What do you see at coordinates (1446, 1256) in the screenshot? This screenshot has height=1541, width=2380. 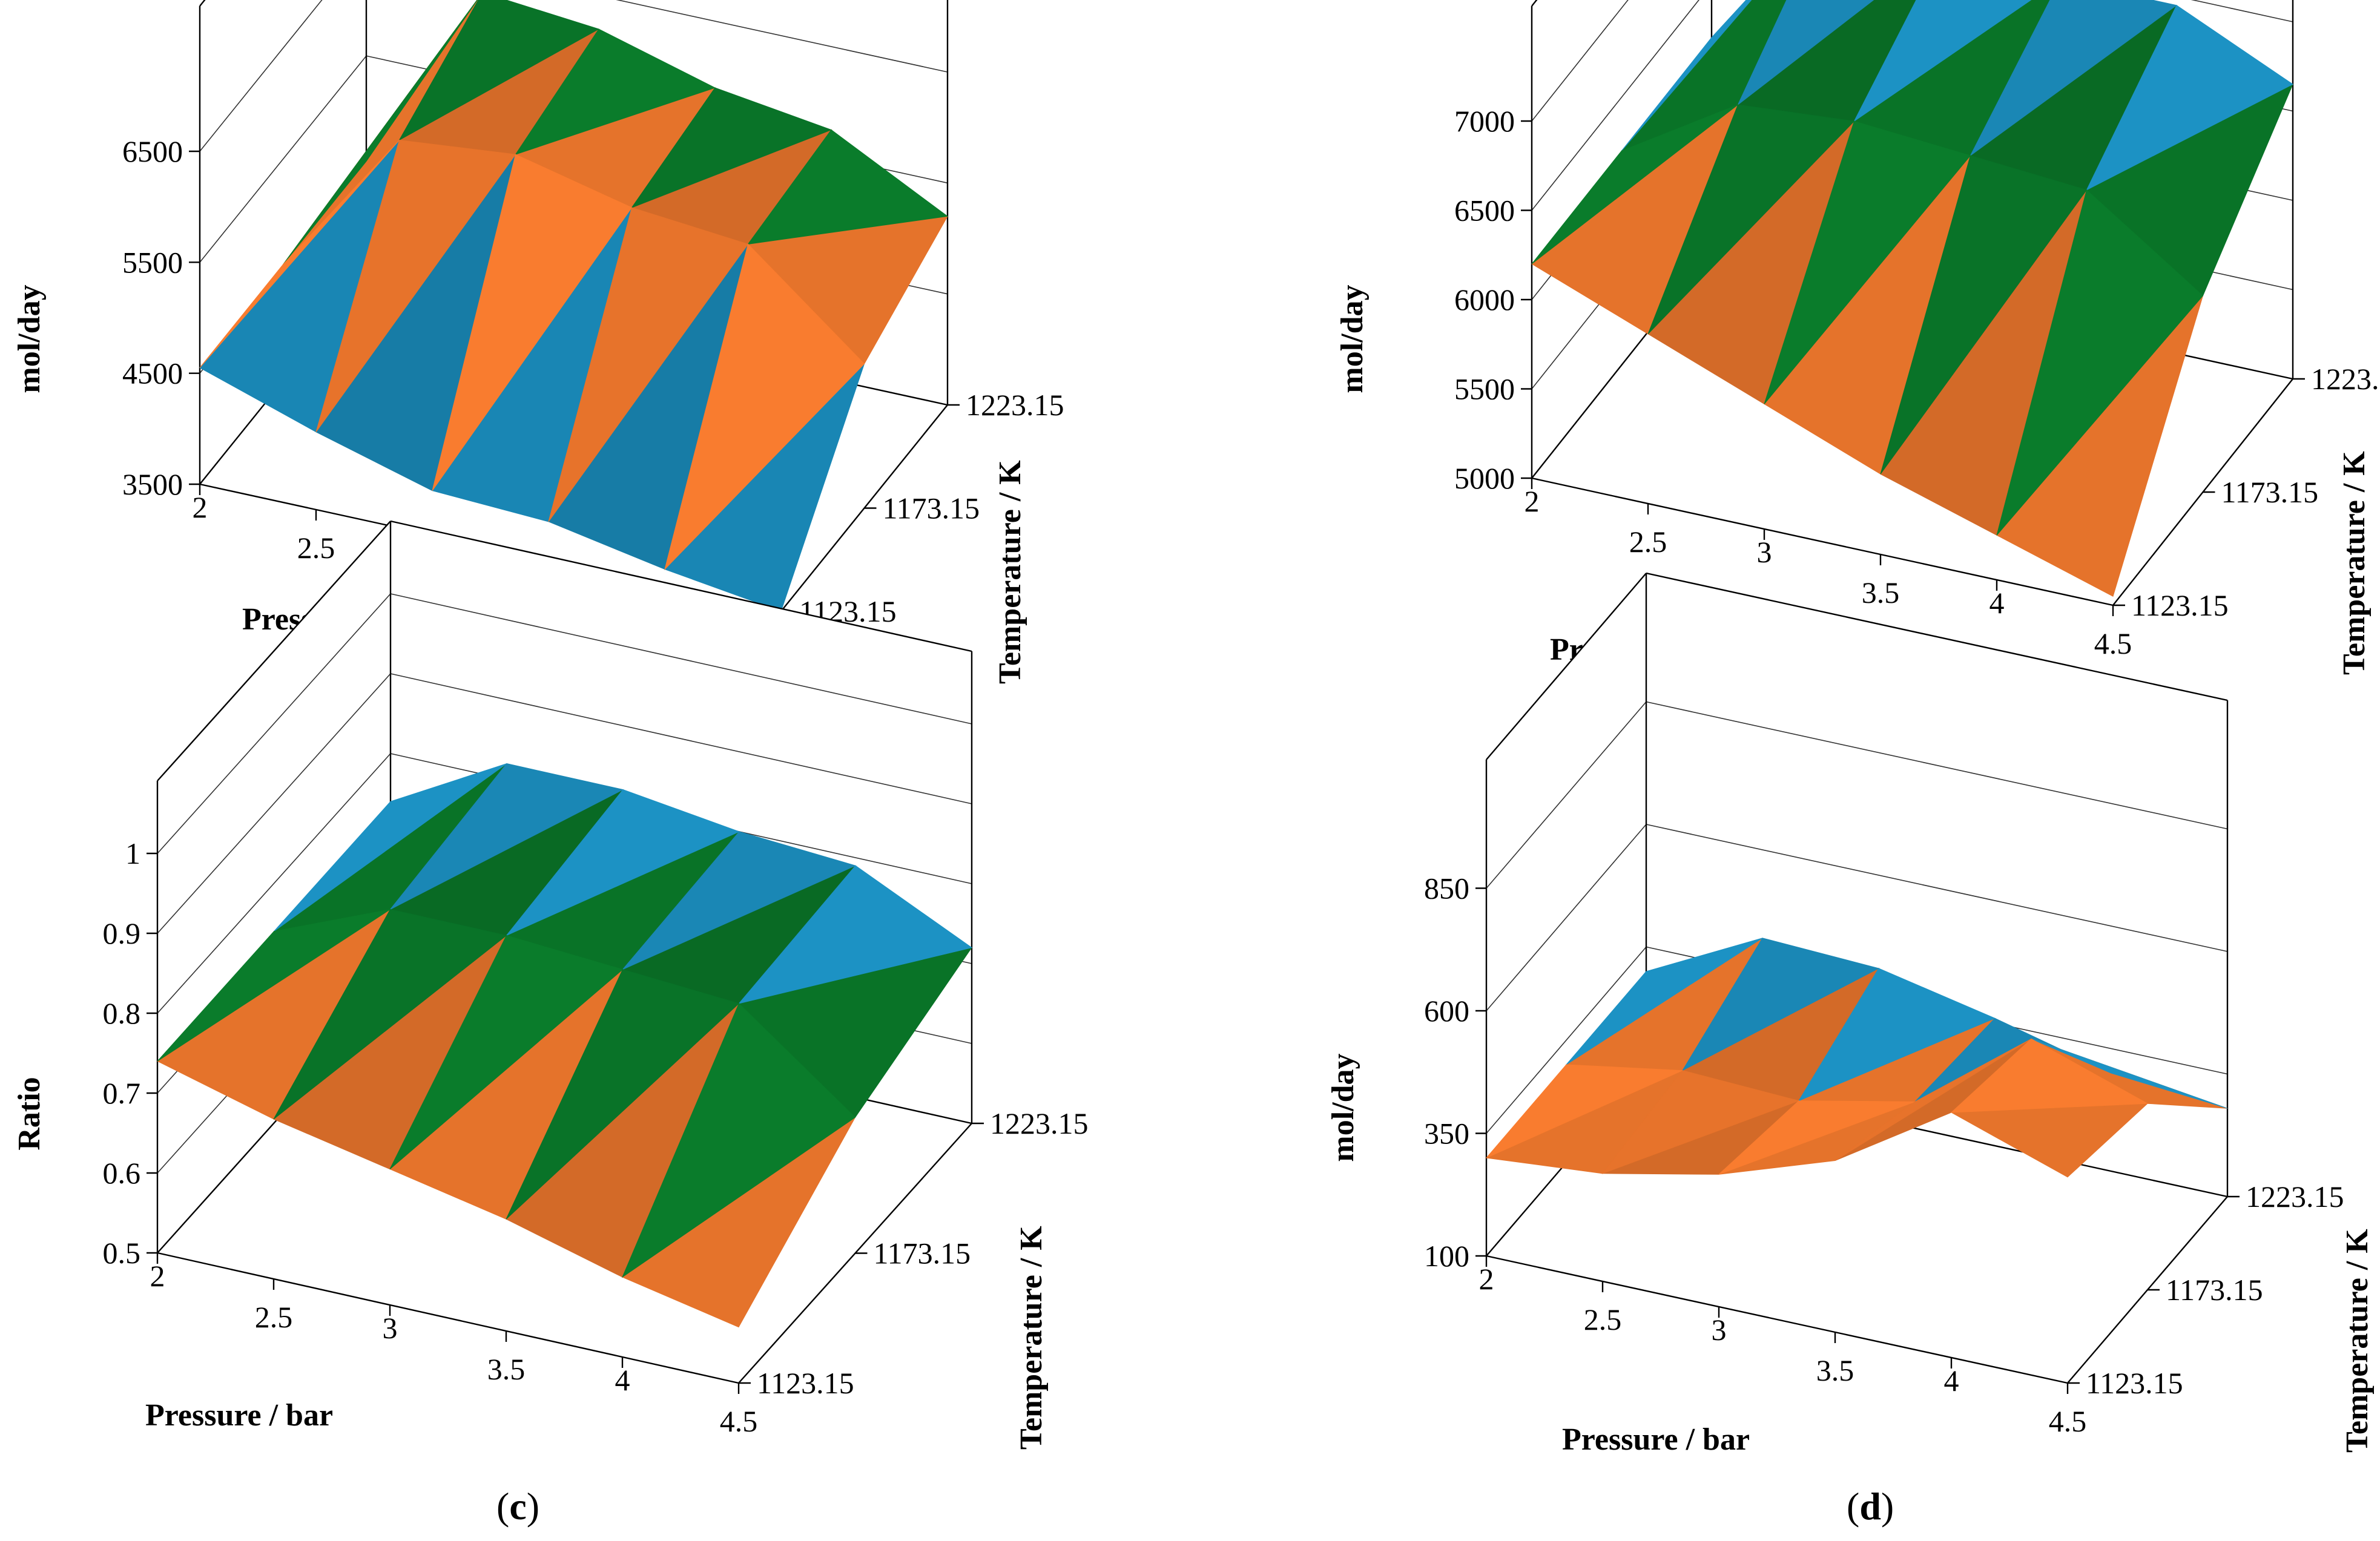 I see `y-tick-label: 100` at bounding box center [1446, 1256].